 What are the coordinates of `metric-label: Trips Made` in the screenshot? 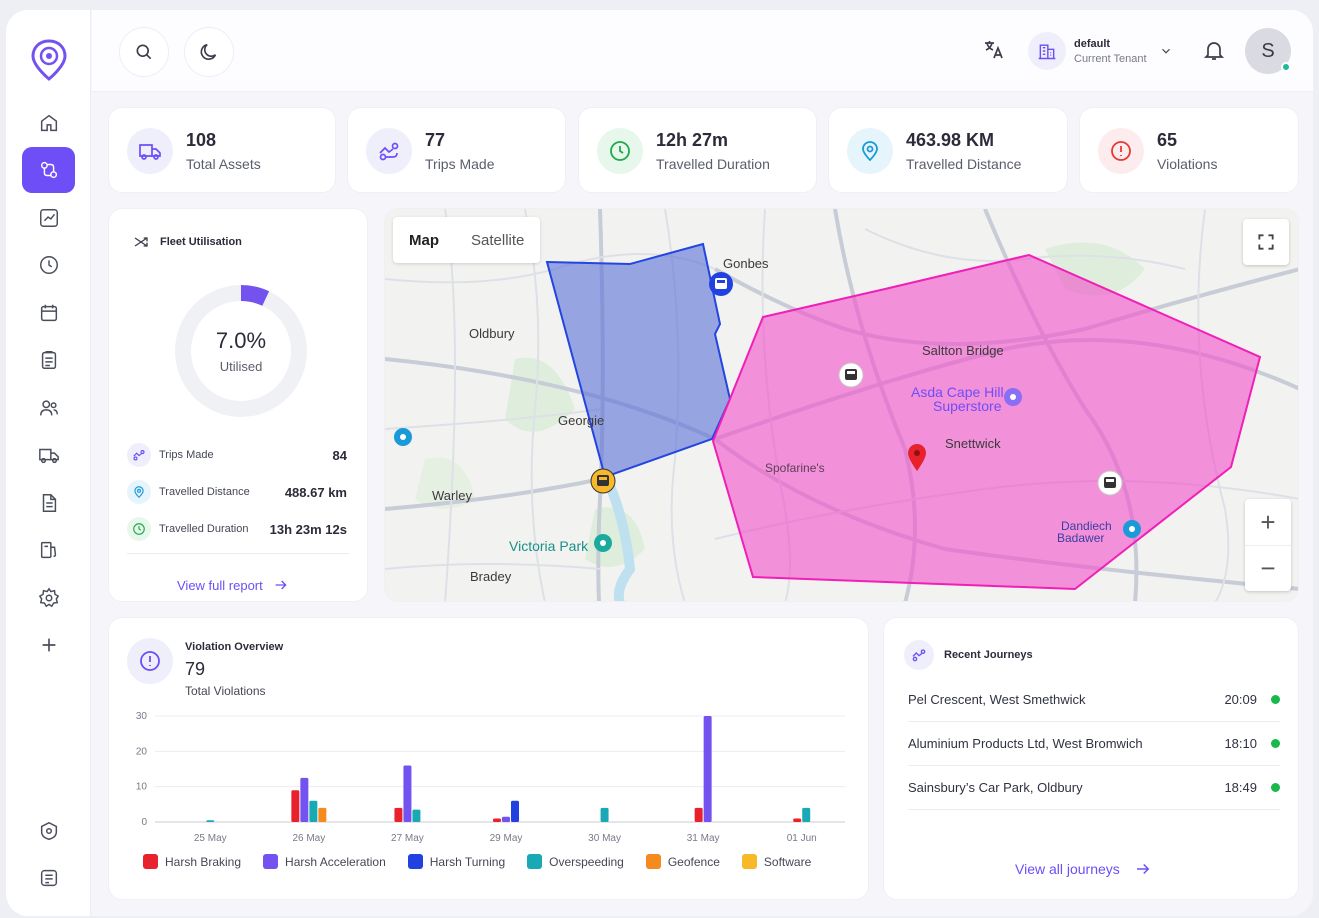 It's located at (186, 455).